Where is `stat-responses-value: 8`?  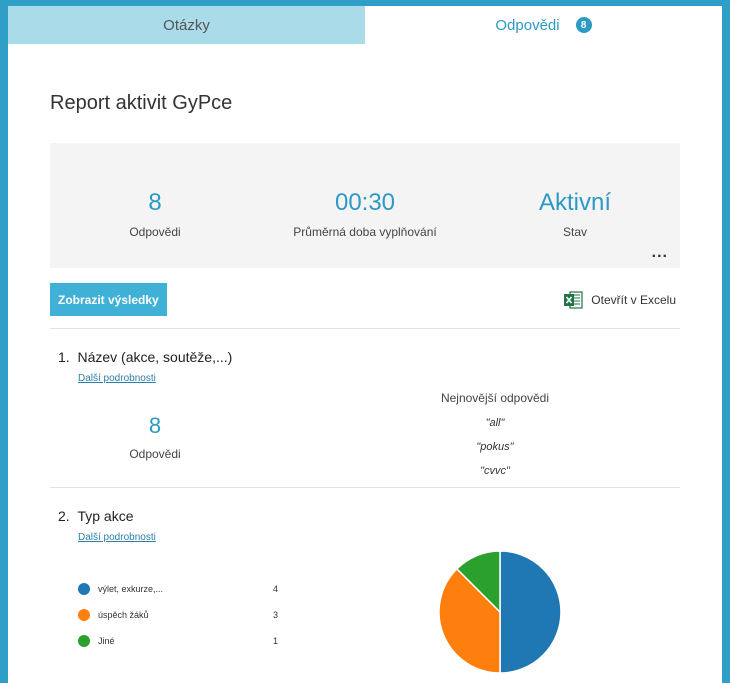 stat-responses-value: 8 is located at coordinates (155, 202).